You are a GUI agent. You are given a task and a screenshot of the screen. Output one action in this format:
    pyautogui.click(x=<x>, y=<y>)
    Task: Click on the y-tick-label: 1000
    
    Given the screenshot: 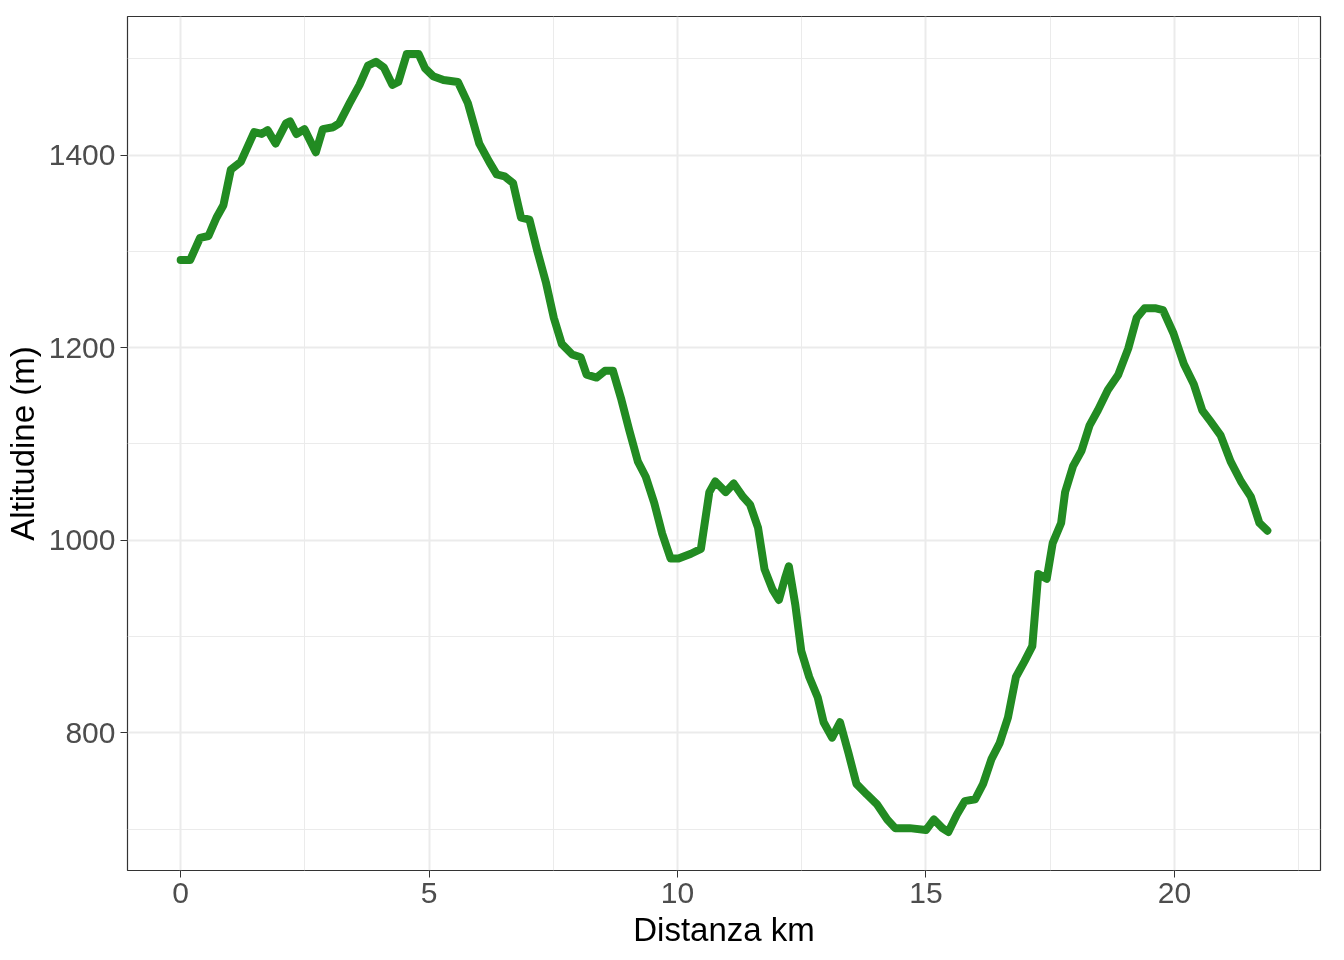 What is the action you would take?
    pyautogui.click(x=82, y=540)
    